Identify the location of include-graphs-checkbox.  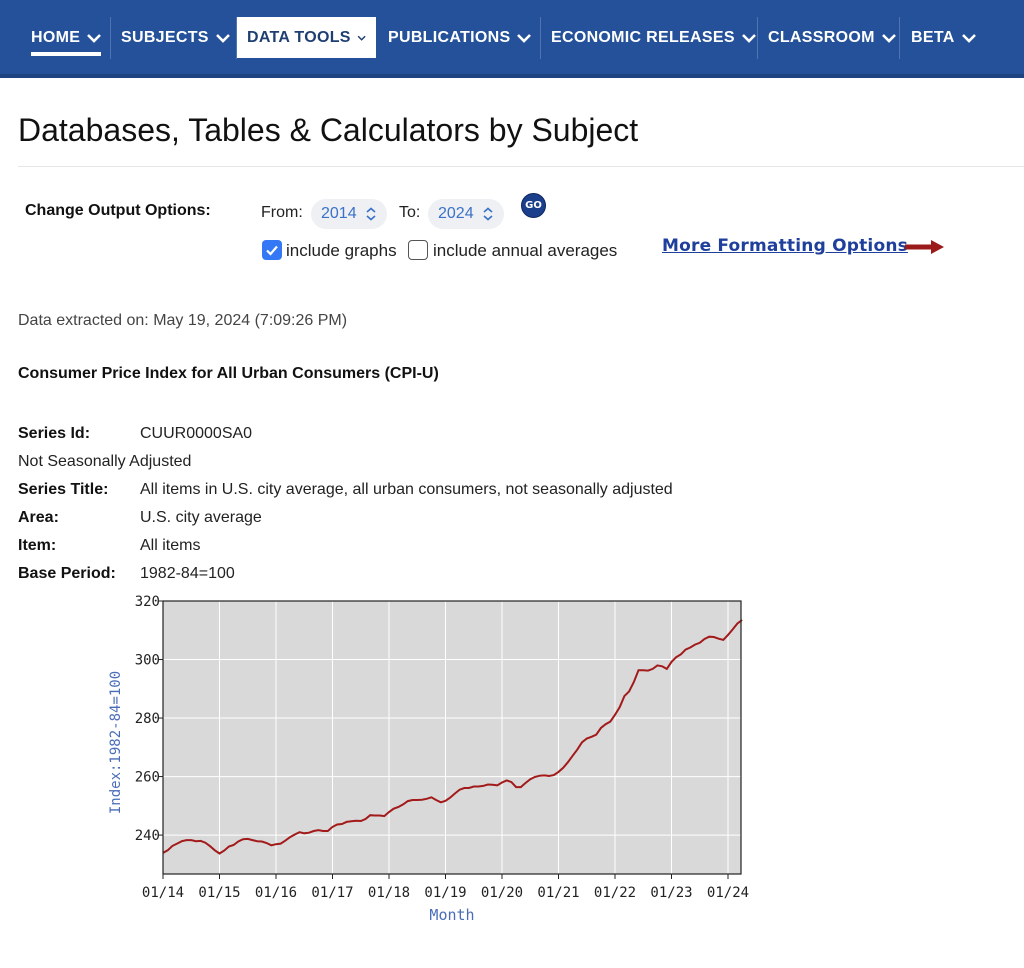
(272, 250).